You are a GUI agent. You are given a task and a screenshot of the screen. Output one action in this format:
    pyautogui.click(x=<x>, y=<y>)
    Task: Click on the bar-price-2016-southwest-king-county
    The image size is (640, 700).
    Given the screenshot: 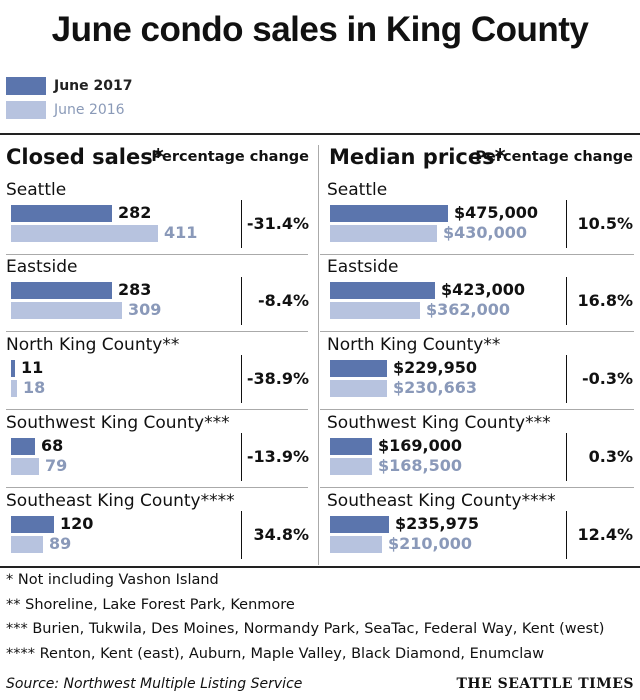 What is the action you would take?
    pyautogui.click(x=351, y=466)
    